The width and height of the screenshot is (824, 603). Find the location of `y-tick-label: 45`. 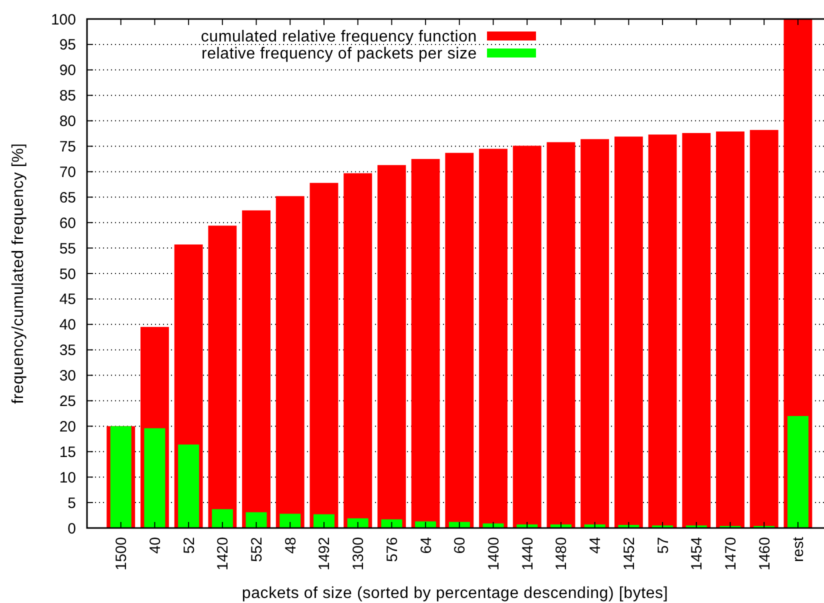

y-tick-label: 45 is located at coordinates (67, 299).